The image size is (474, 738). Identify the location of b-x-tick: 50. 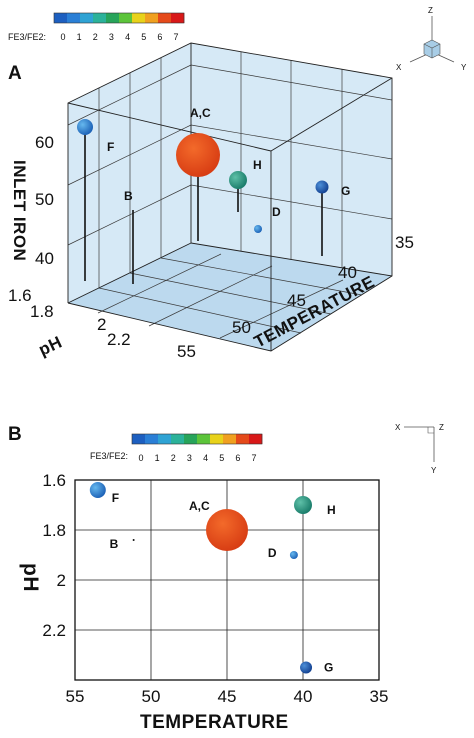
(151, 696).